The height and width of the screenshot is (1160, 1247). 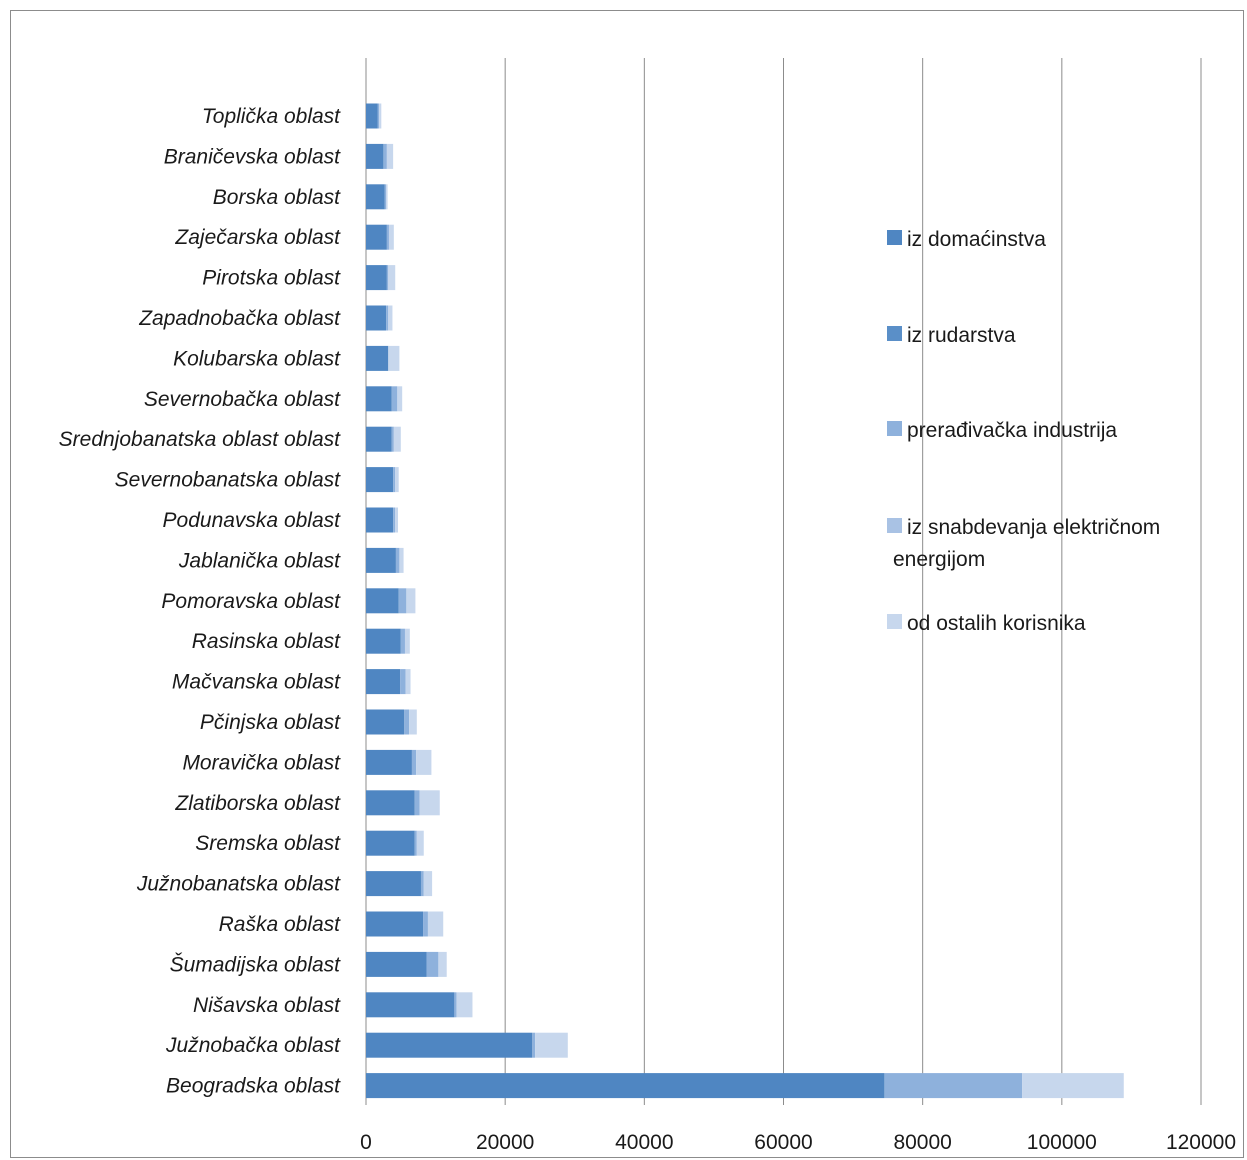 What do you see at coordinates (238, 884) in the screenshot?
I see `category-label: Južnobanatska oblast` at bounding box center [238, 884].